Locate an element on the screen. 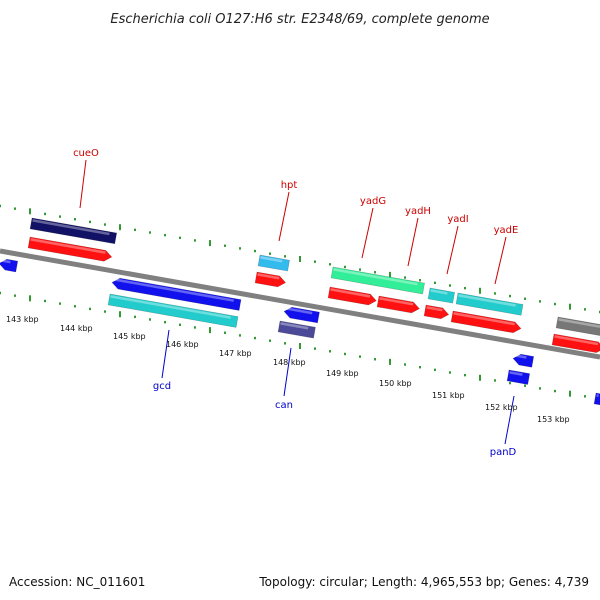 The height and width of the screenshot is (600, 600). feature-arrow is located at coordinates (575, 343).